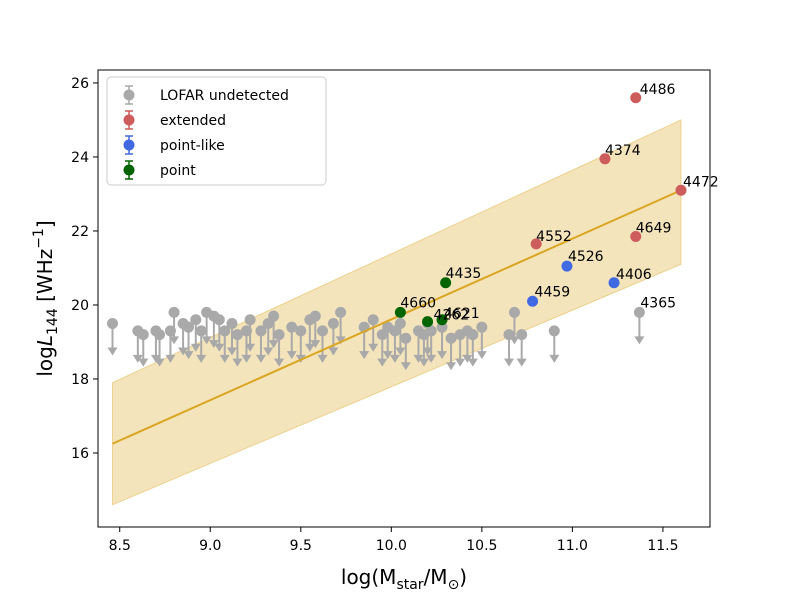  I want to click on point-label: 4660, so click(418, 303).